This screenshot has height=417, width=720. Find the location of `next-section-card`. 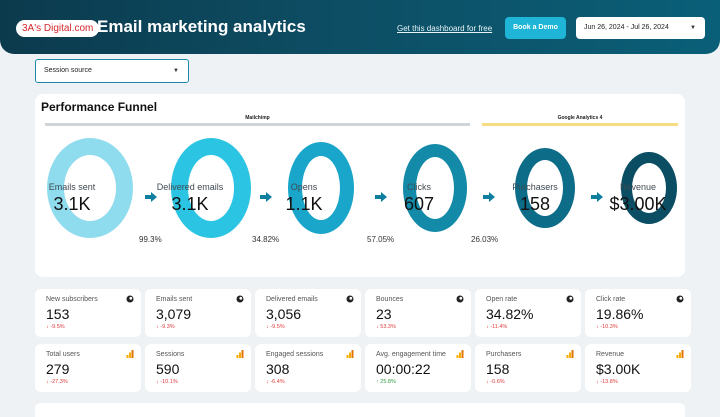

next-section-card is located at coordinates (360, 410).